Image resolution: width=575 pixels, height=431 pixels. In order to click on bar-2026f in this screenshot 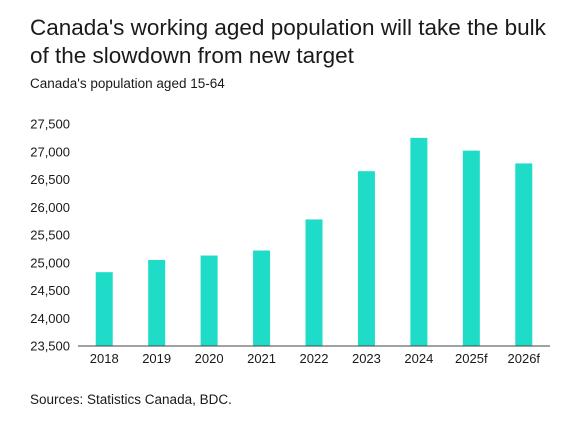, I will do `click(524, 254)`.